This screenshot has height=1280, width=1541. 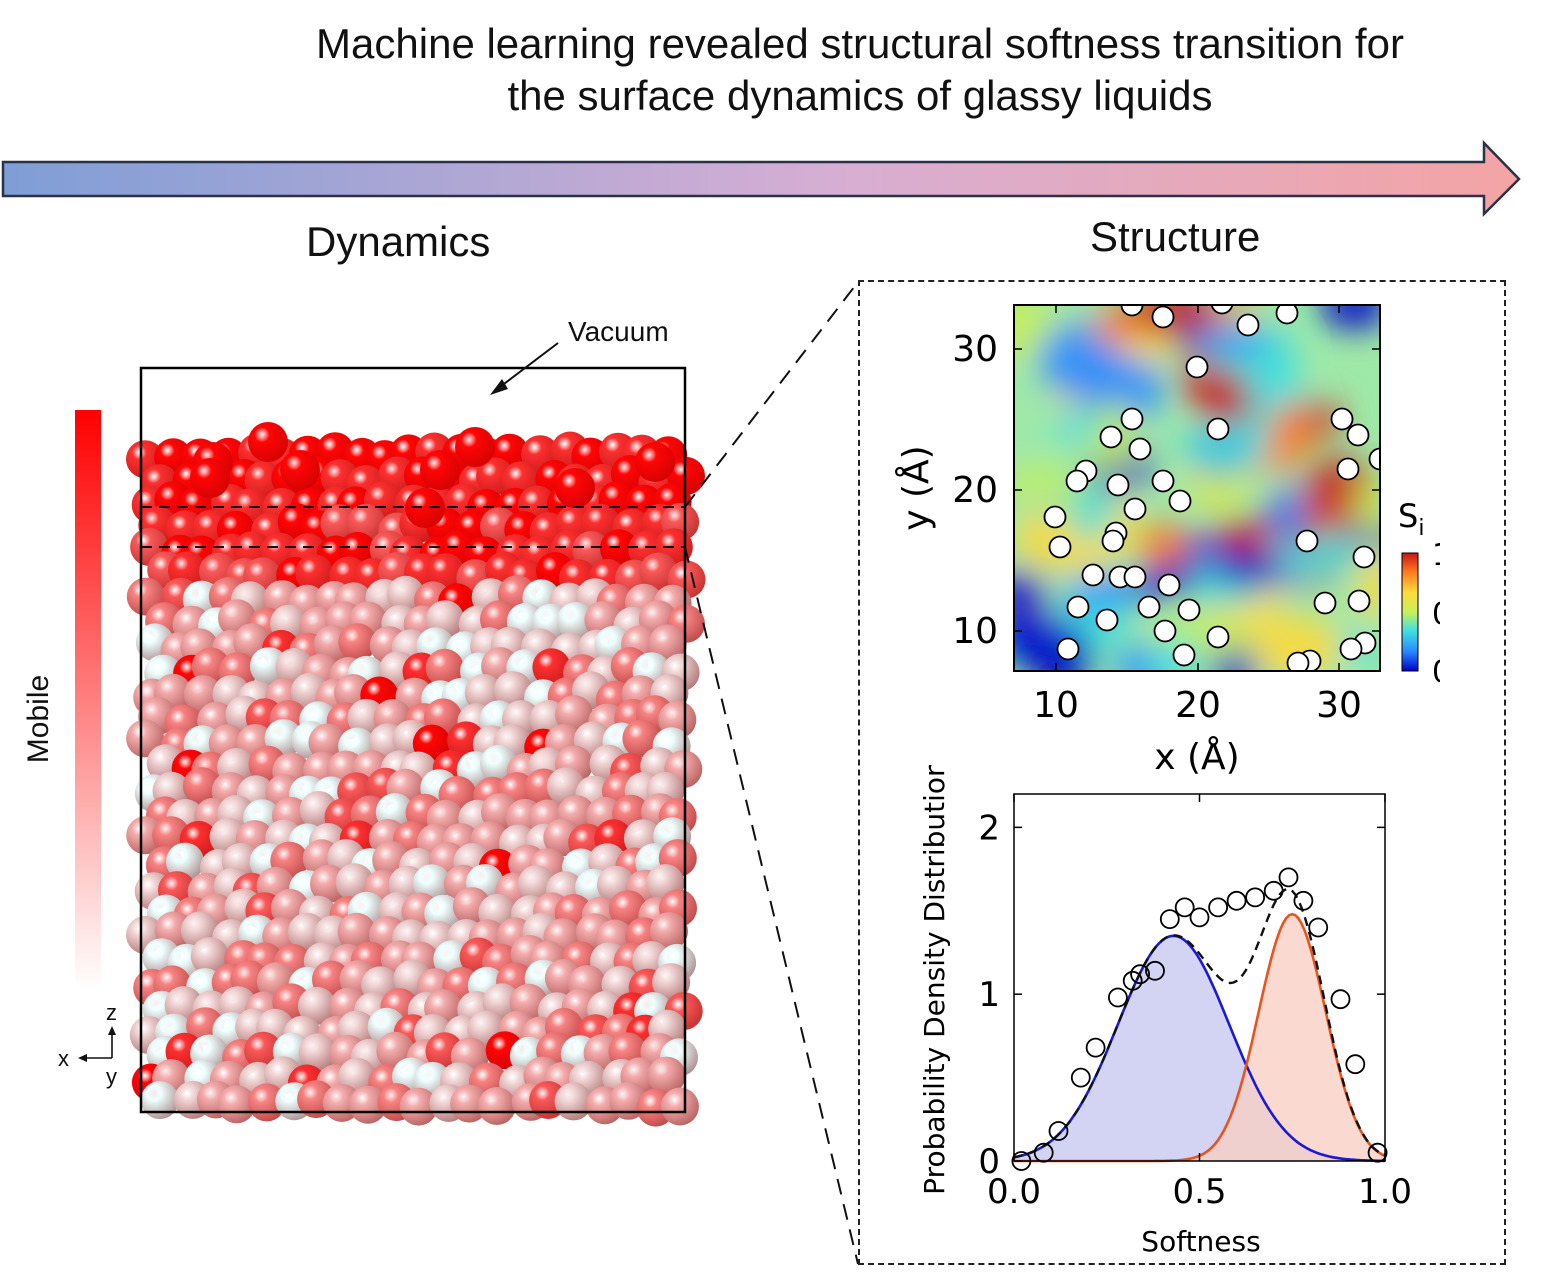 What do you see at coordinates (1436, 672) in the screenshot?
I see `colorbar-tick-min: 0.0` at bounding box center [1436, 672].